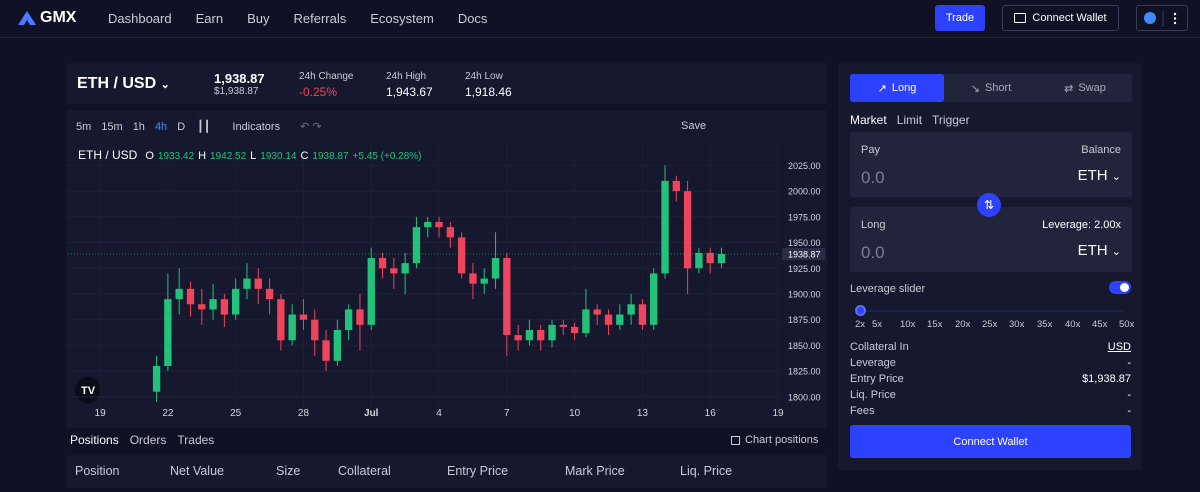  What do you see at coordinates (735, 440) in the screenshot?
I see `checkbox` at bounding box center [735, 440].